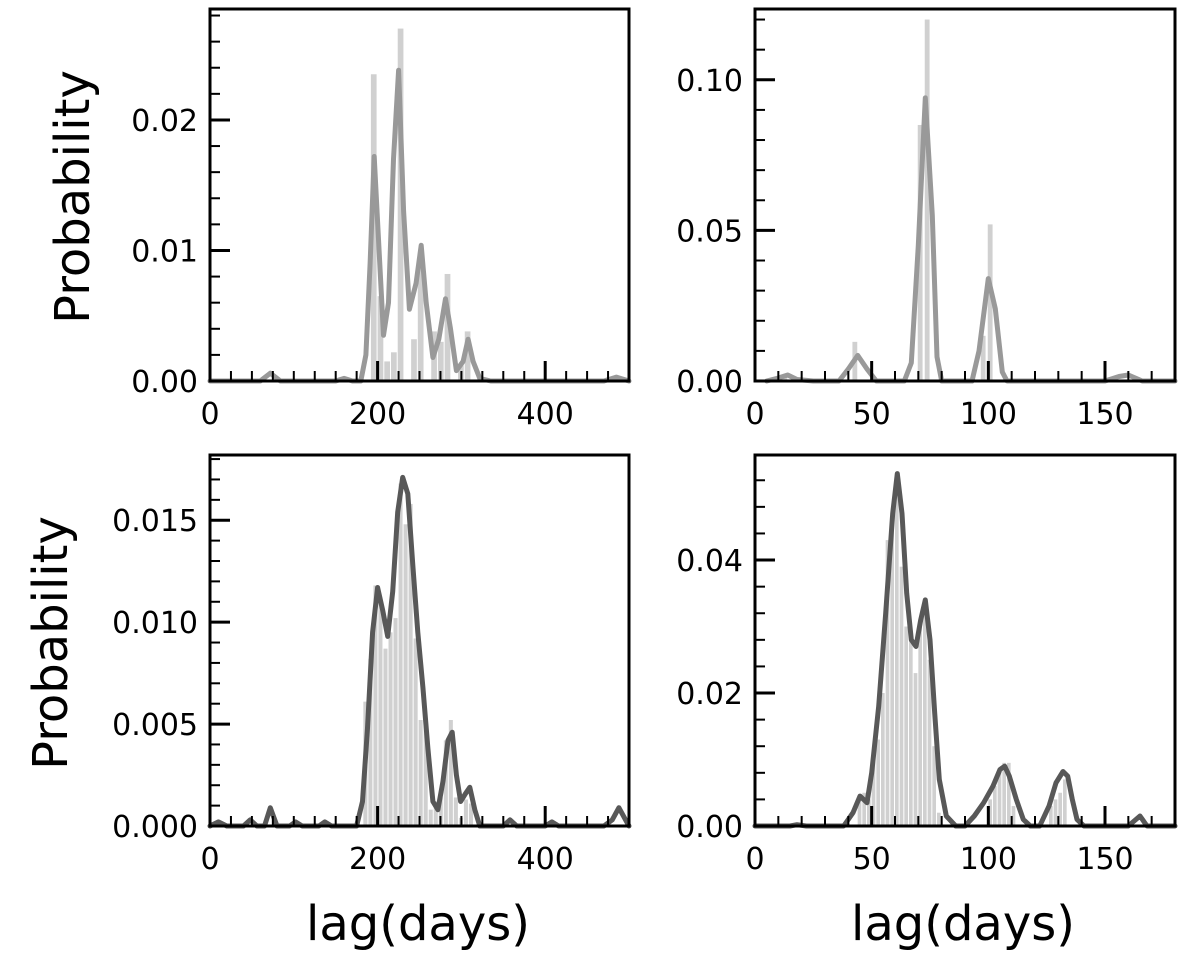 The height and width of the screenshot is (963, 1200). What do you see at coordinates (709, 561) in the screenshot?
I see `y-tick-label-bottom-right-2: 0.04` at bounding box center [709, 561].